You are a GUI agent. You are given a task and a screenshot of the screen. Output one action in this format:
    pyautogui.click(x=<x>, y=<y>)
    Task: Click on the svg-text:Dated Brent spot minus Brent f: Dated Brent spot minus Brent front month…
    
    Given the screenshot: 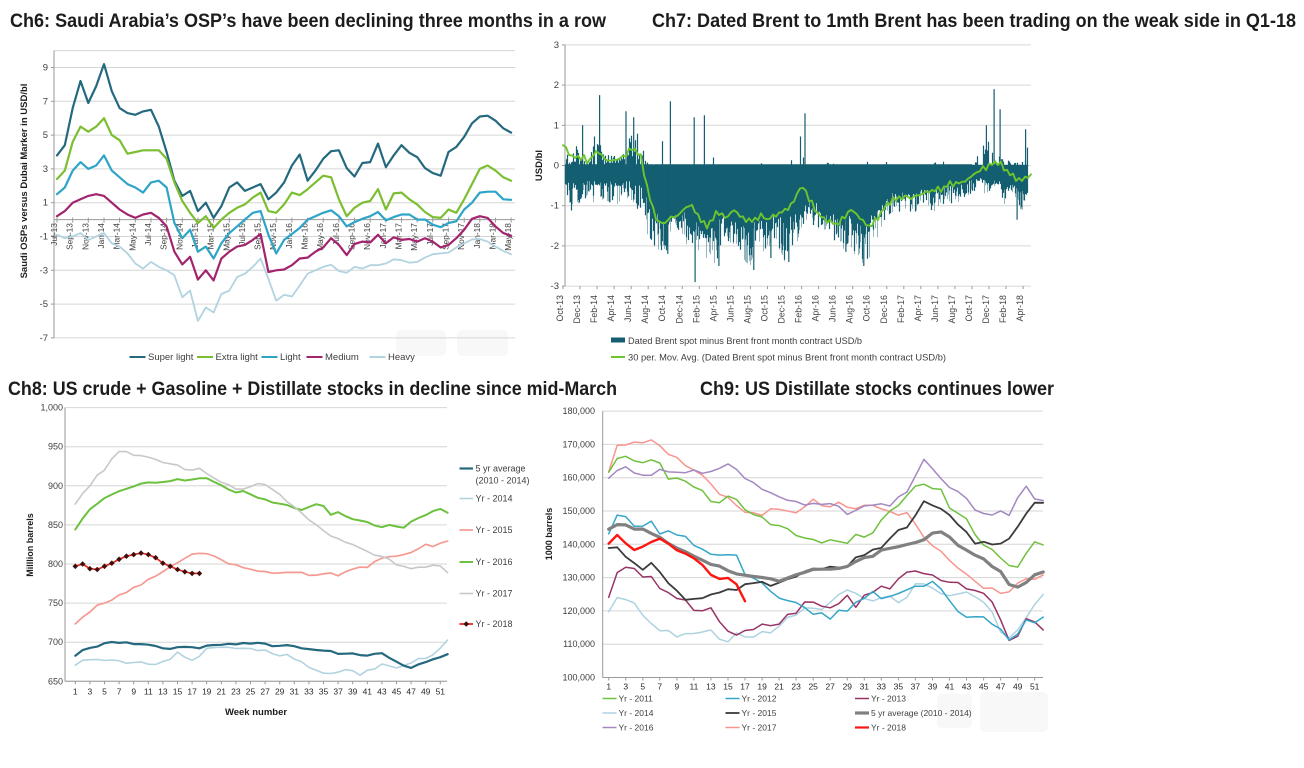 What is the action you would take?
    pyautogui.click(x=745, y=341)
    